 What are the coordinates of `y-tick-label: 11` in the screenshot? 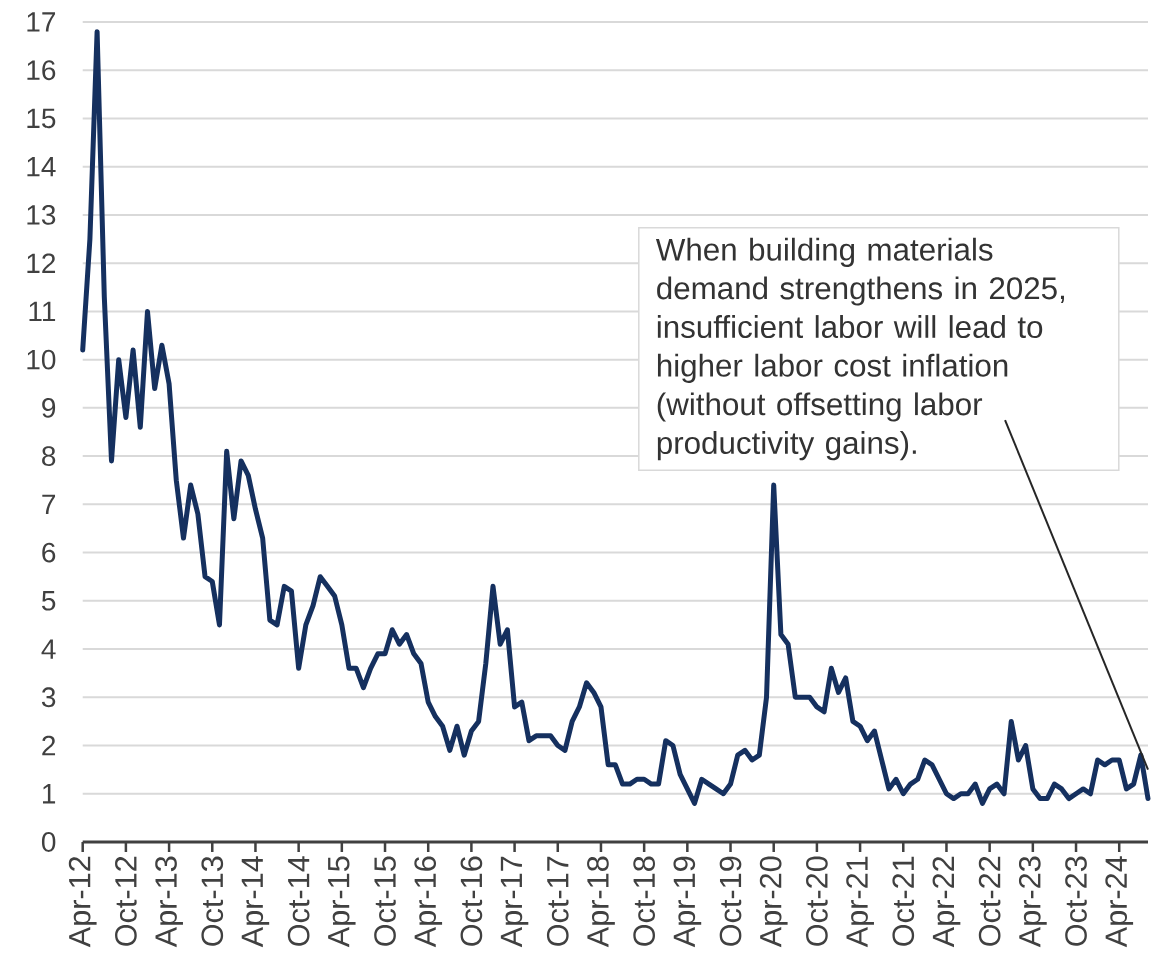 It's located at (42, 311).